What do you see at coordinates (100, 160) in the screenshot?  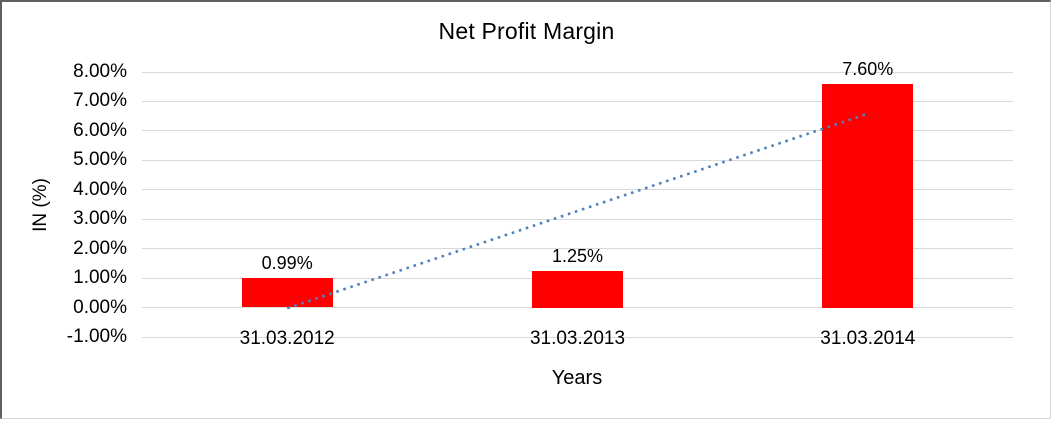 I see `y-axis-tick-label: 5.00%` at bounding box center [100, 160].